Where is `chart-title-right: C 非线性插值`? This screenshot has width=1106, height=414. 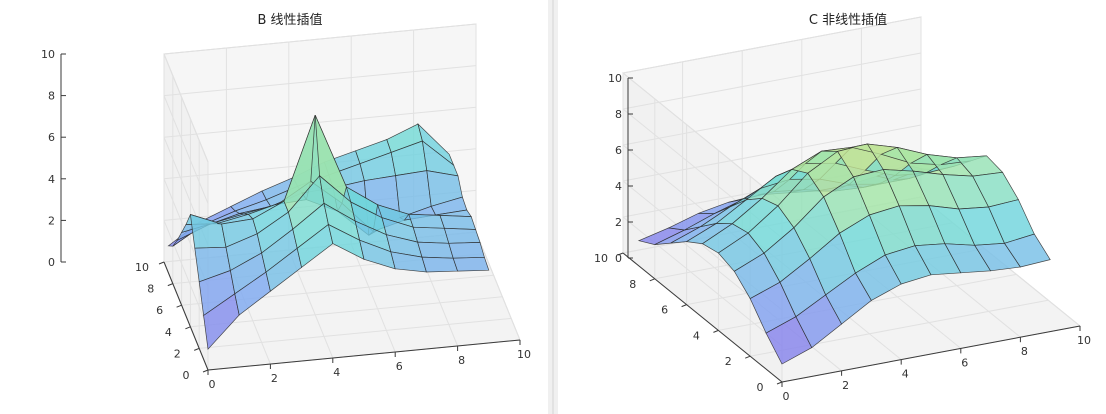 chart-title-right: C 非线性插值 is located at coordinates (848, 20).